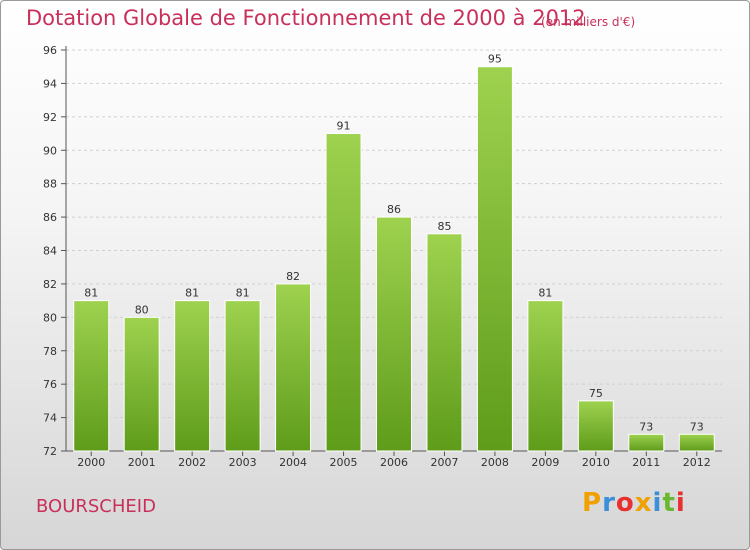 This screenshot has width=750, height=550. Describe the element at coordinates (50, 451) in the screenshot. I see `y-tick-label: 72` at that location.